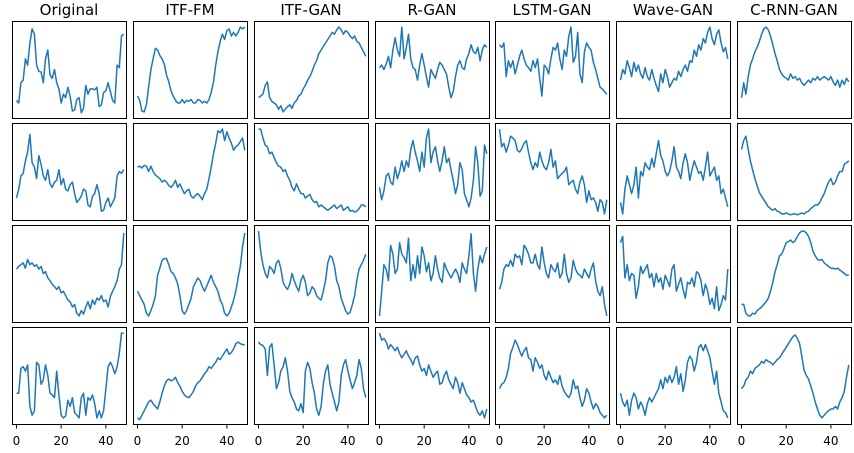 The height and width of the screenshot is (453, 854). I want to click on subplot-r3-c0, so click(69, 376).